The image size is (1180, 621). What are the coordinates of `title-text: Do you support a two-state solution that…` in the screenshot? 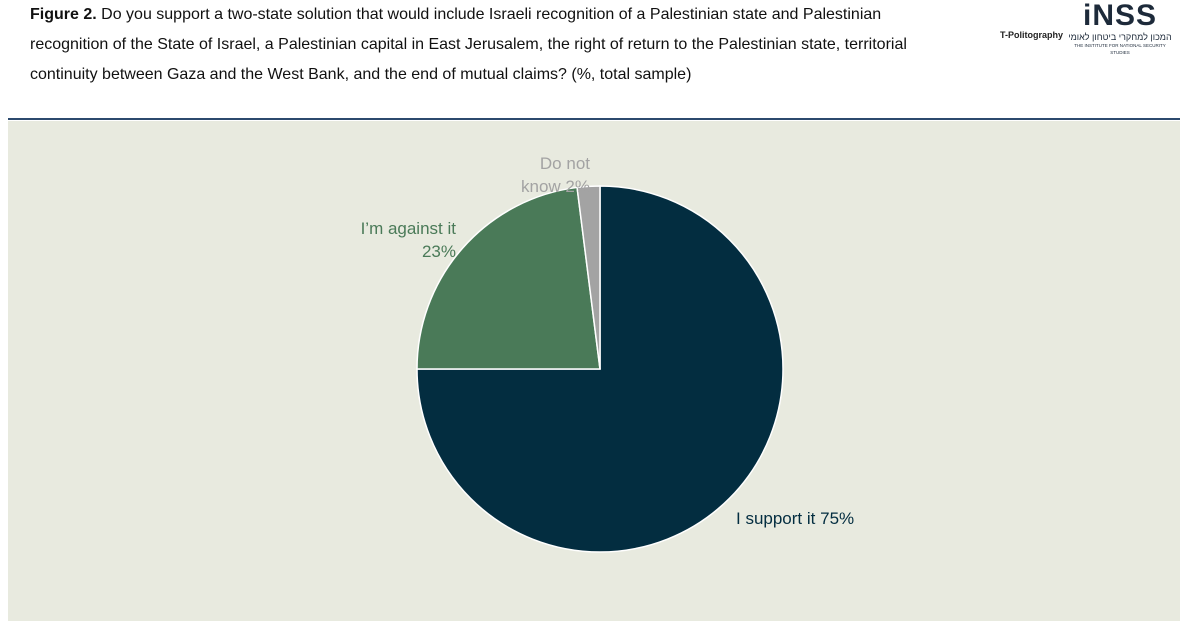 It's located at (468, 44).